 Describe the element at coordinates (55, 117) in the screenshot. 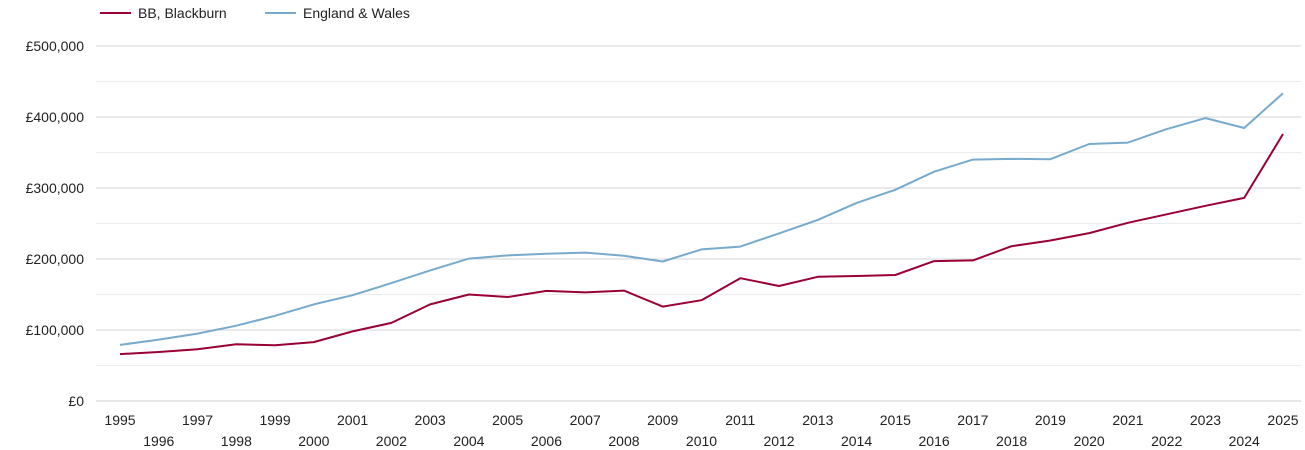

I see `y-tick-label: £400,000` at that location.